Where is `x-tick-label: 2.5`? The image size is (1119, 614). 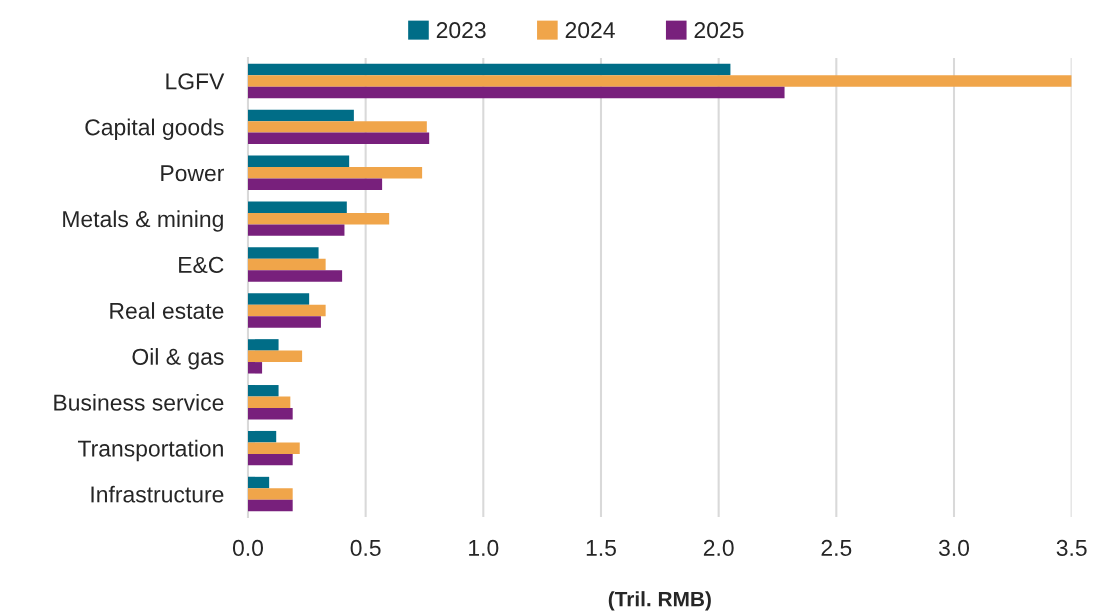 x-tick-label: 2.5 is located at coordinates (836, 548).